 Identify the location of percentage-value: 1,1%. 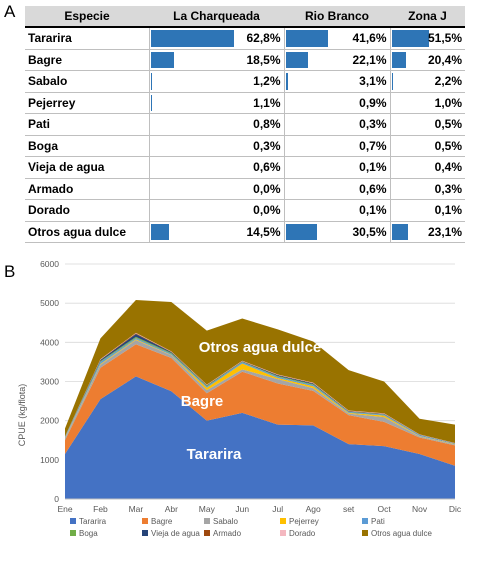
(267, 102).